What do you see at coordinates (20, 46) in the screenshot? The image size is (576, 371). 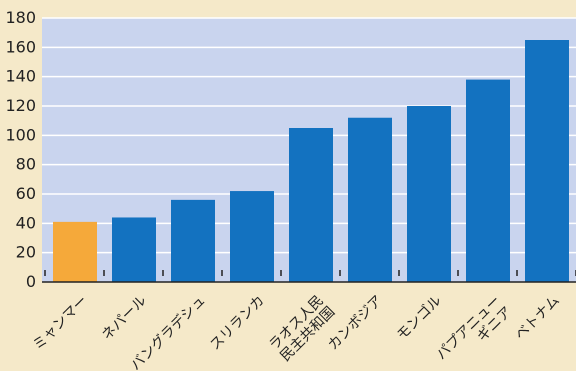 I see `y-tick-label: 160` at bounding box center [20, 46].